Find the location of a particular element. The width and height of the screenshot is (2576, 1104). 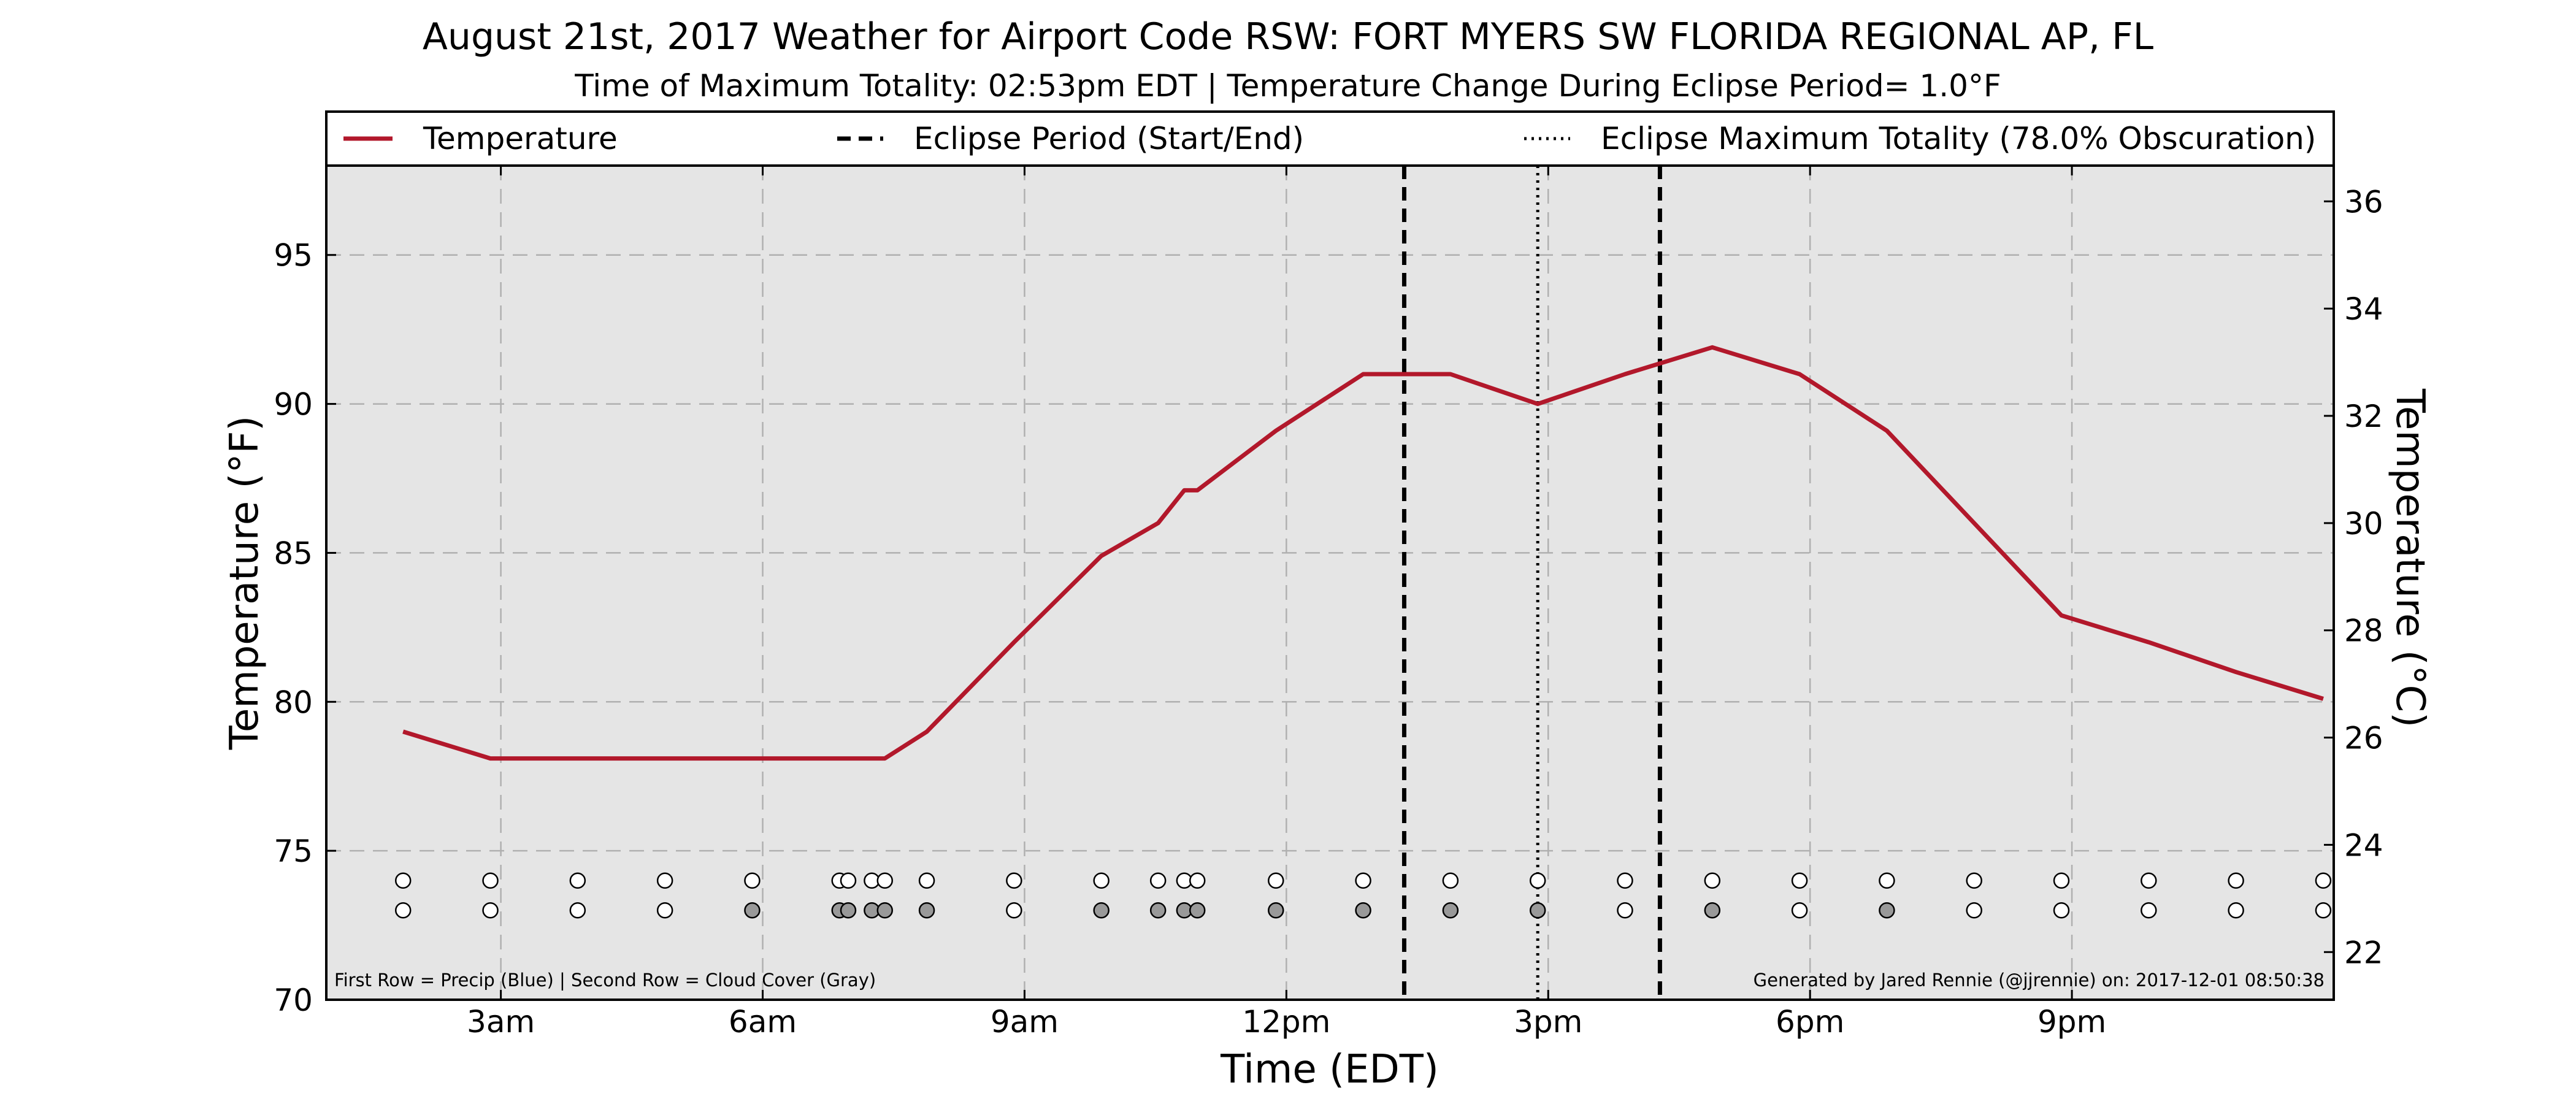

y-tick-label: 95 is located at coordinates (293, 256).